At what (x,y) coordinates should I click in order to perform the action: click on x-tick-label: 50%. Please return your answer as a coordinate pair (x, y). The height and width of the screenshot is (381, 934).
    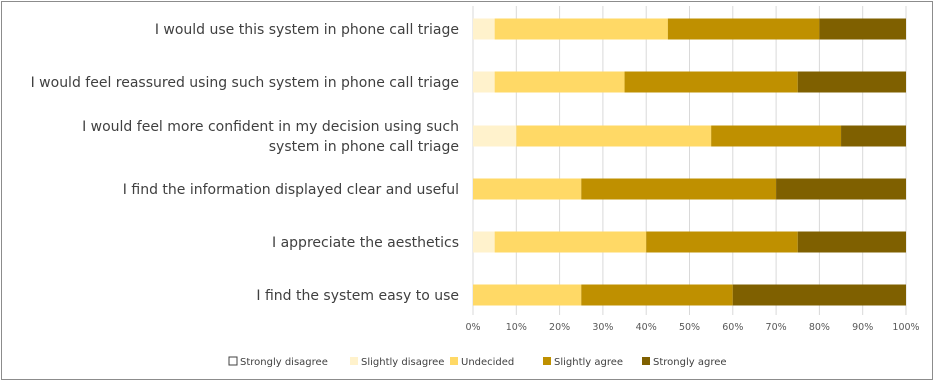
    Looking at the image, I should click on (689, 327).